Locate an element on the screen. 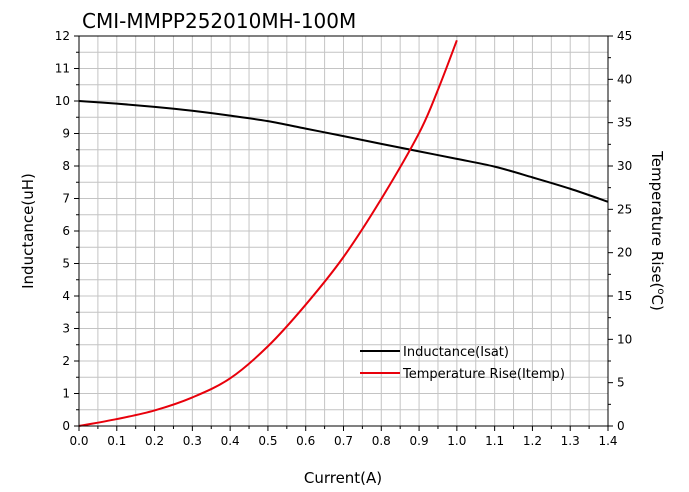 This screenshot has height=492, width=689. x-tick-label: 1.0 is located at coordinates (456, 441).